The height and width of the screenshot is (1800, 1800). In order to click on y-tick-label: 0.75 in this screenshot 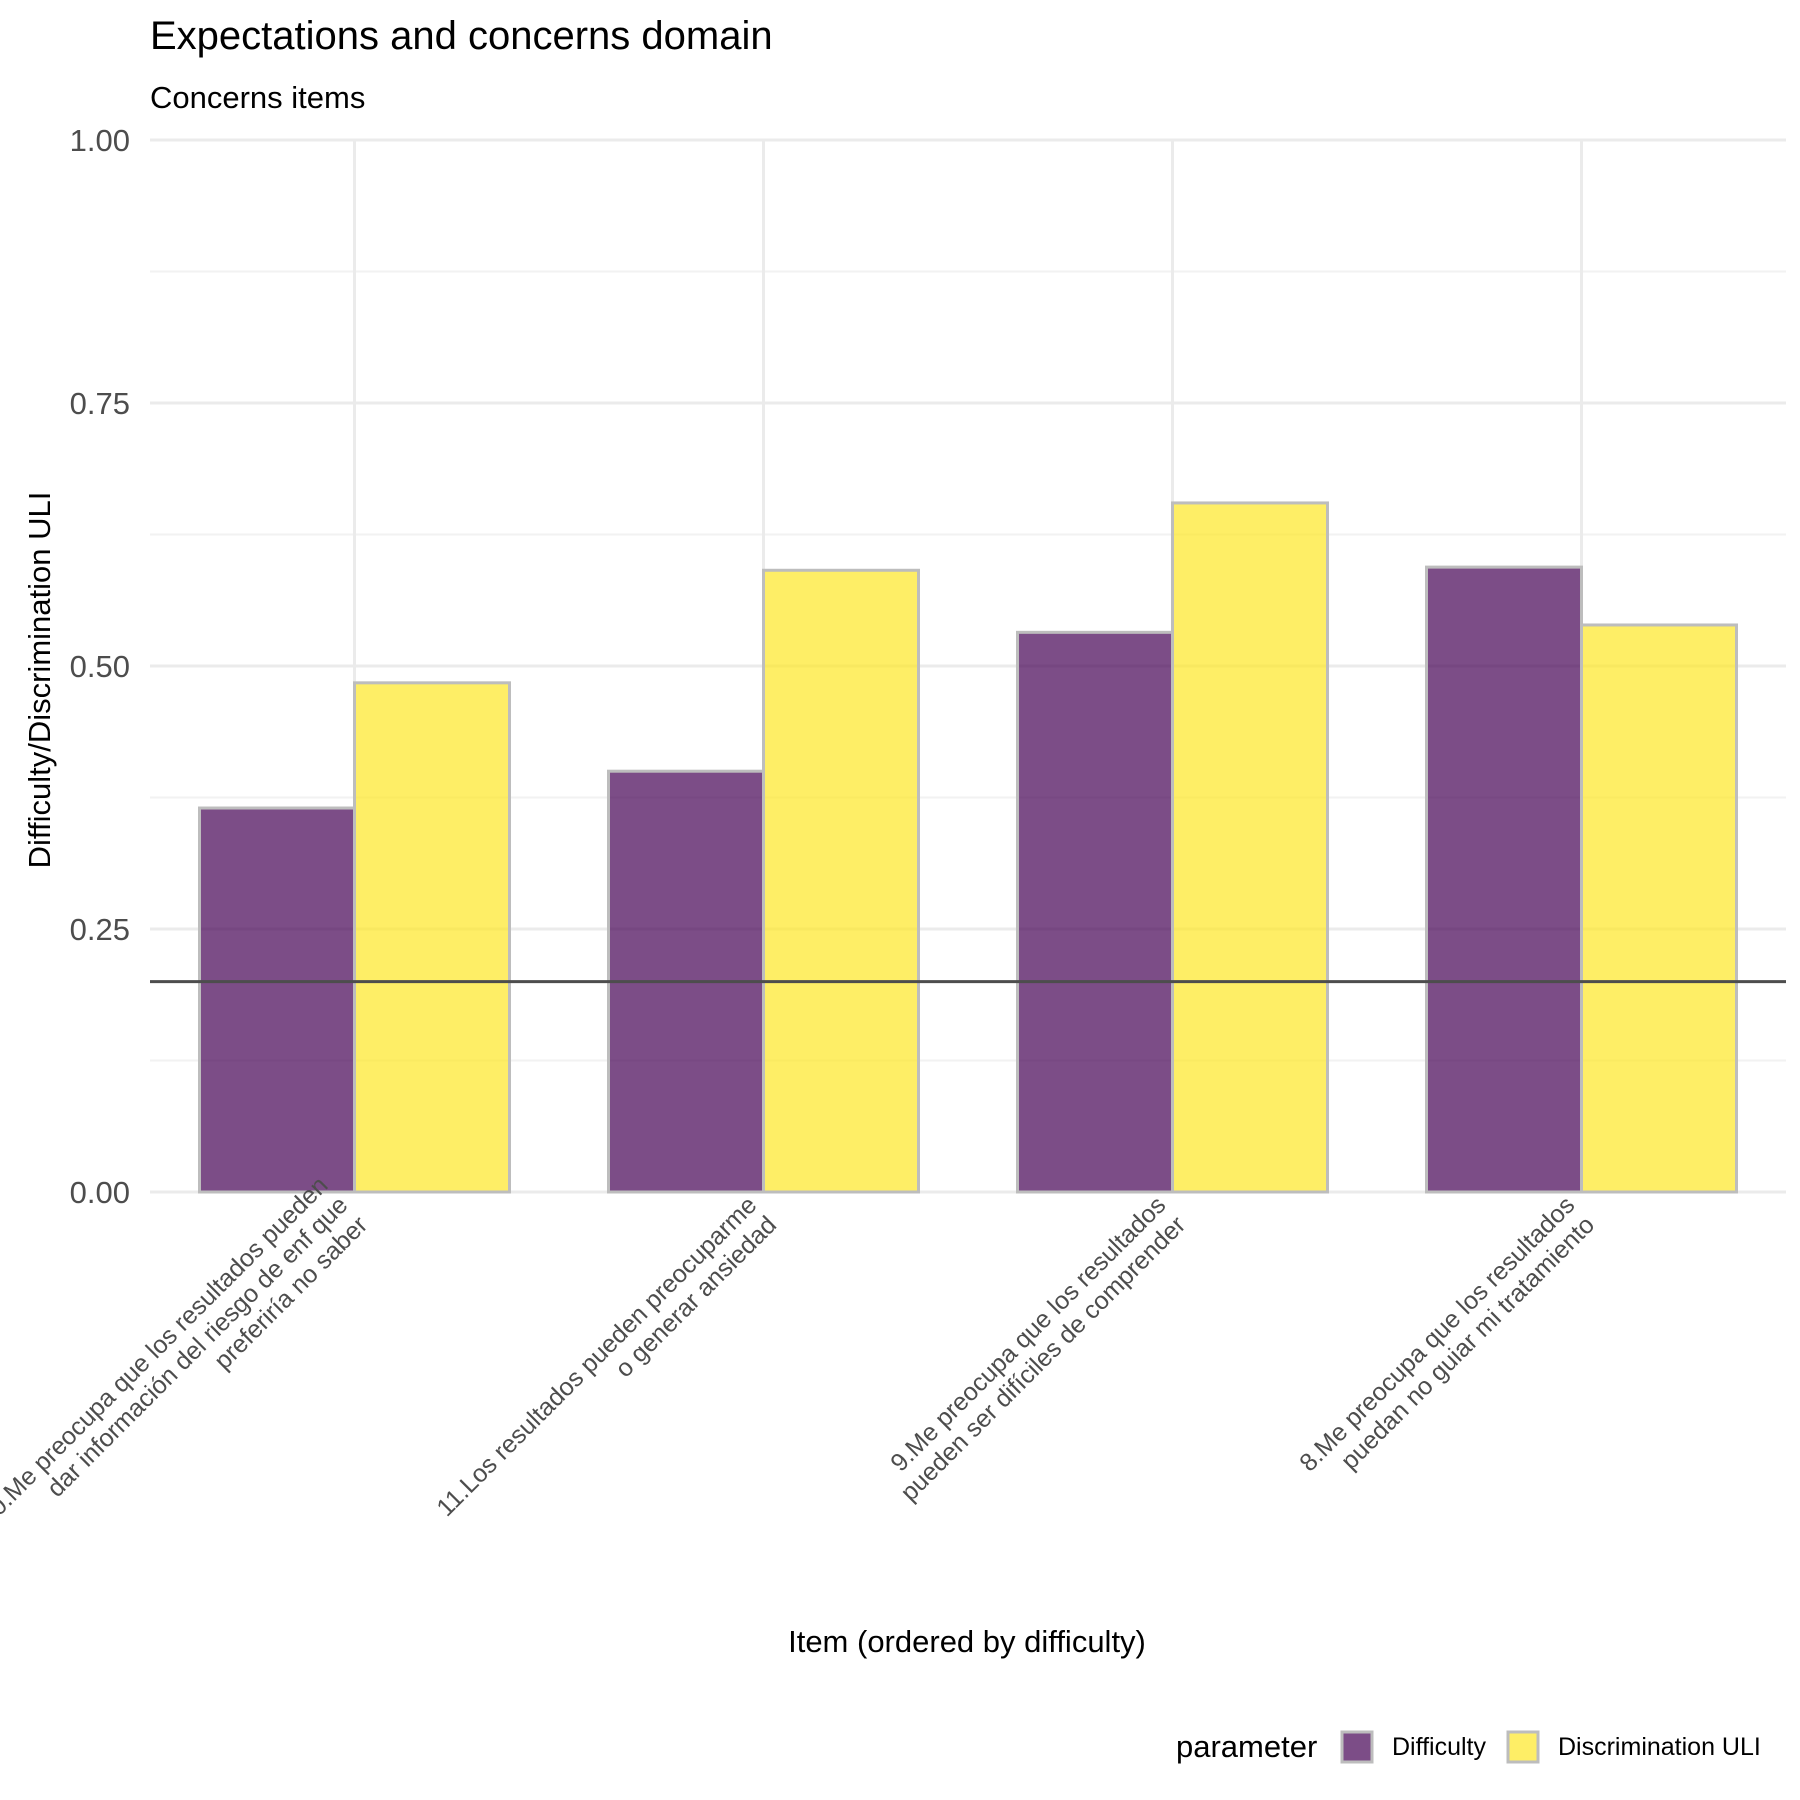, I will do `click(100, 403)`.